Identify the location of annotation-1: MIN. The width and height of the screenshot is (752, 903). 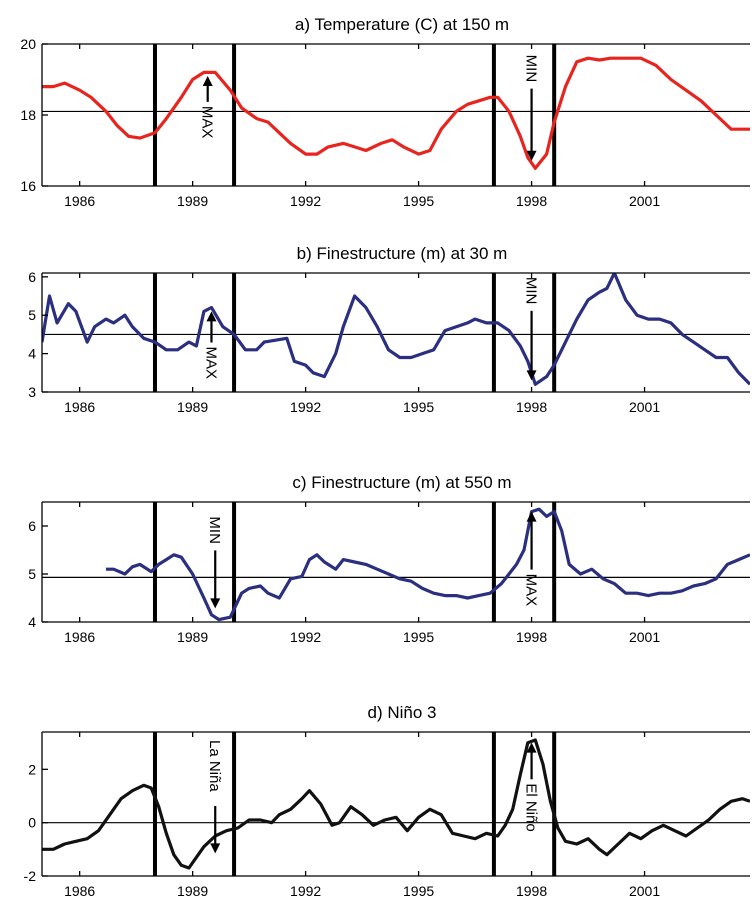
(214, 562).